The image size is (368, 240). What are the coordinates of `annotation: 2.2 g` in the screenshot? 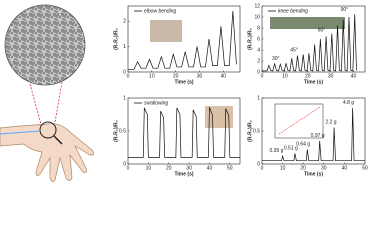 It's located at (330, 123).